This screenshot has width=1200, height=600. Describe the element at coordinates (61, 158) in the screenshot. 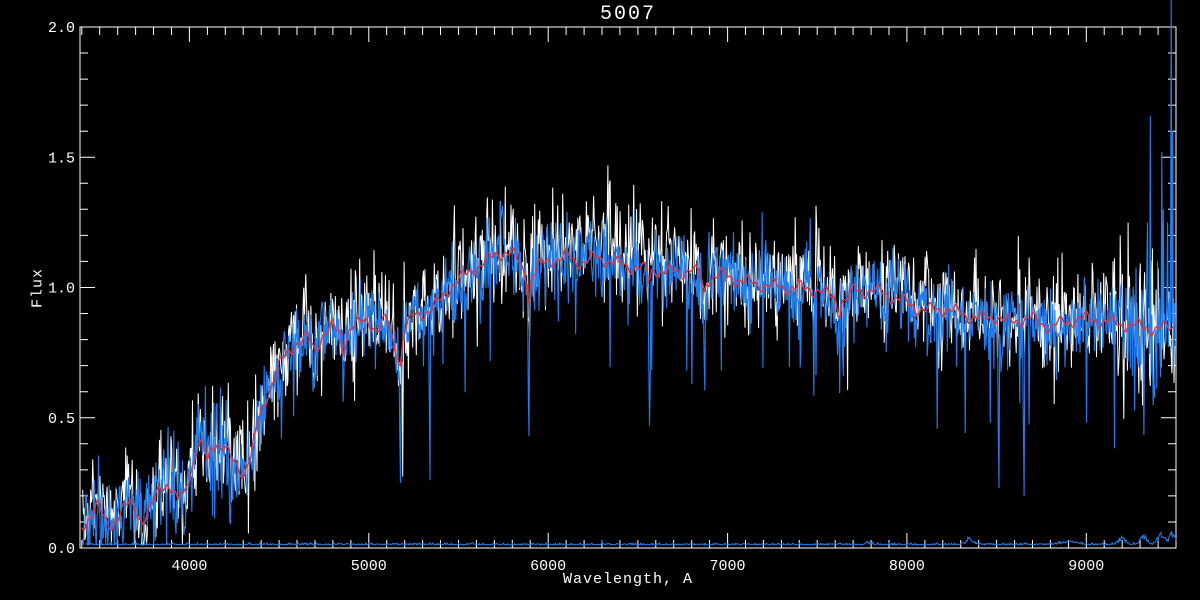

I see `y-tick-label: 1.5` at that location.